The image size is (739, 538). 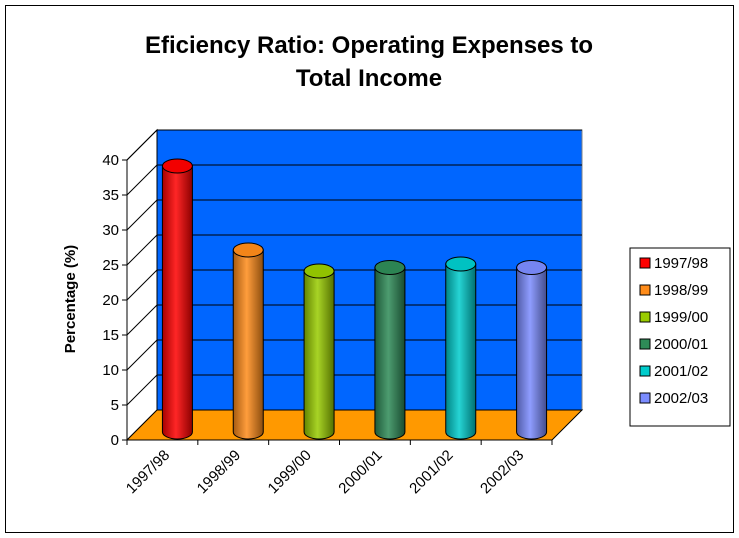 What do you see at coordinates (110, 230) in the screenshot?
I see `y-tick-label: 30` at bounding box center [110, 230].